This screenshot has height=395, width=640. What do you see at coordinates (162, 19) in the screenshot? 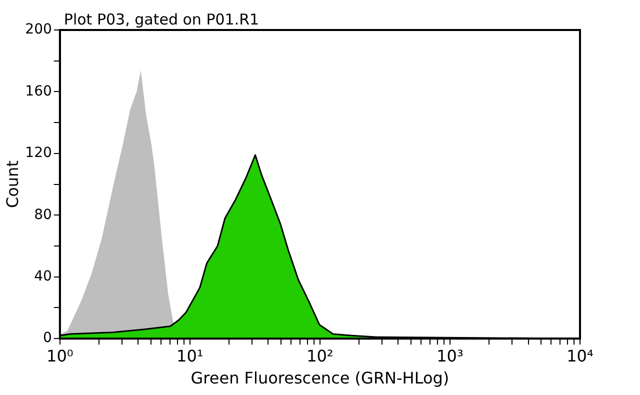
I see `chart-title: Plot P03, gated on P01.R1` at bounding box center [162, 19].